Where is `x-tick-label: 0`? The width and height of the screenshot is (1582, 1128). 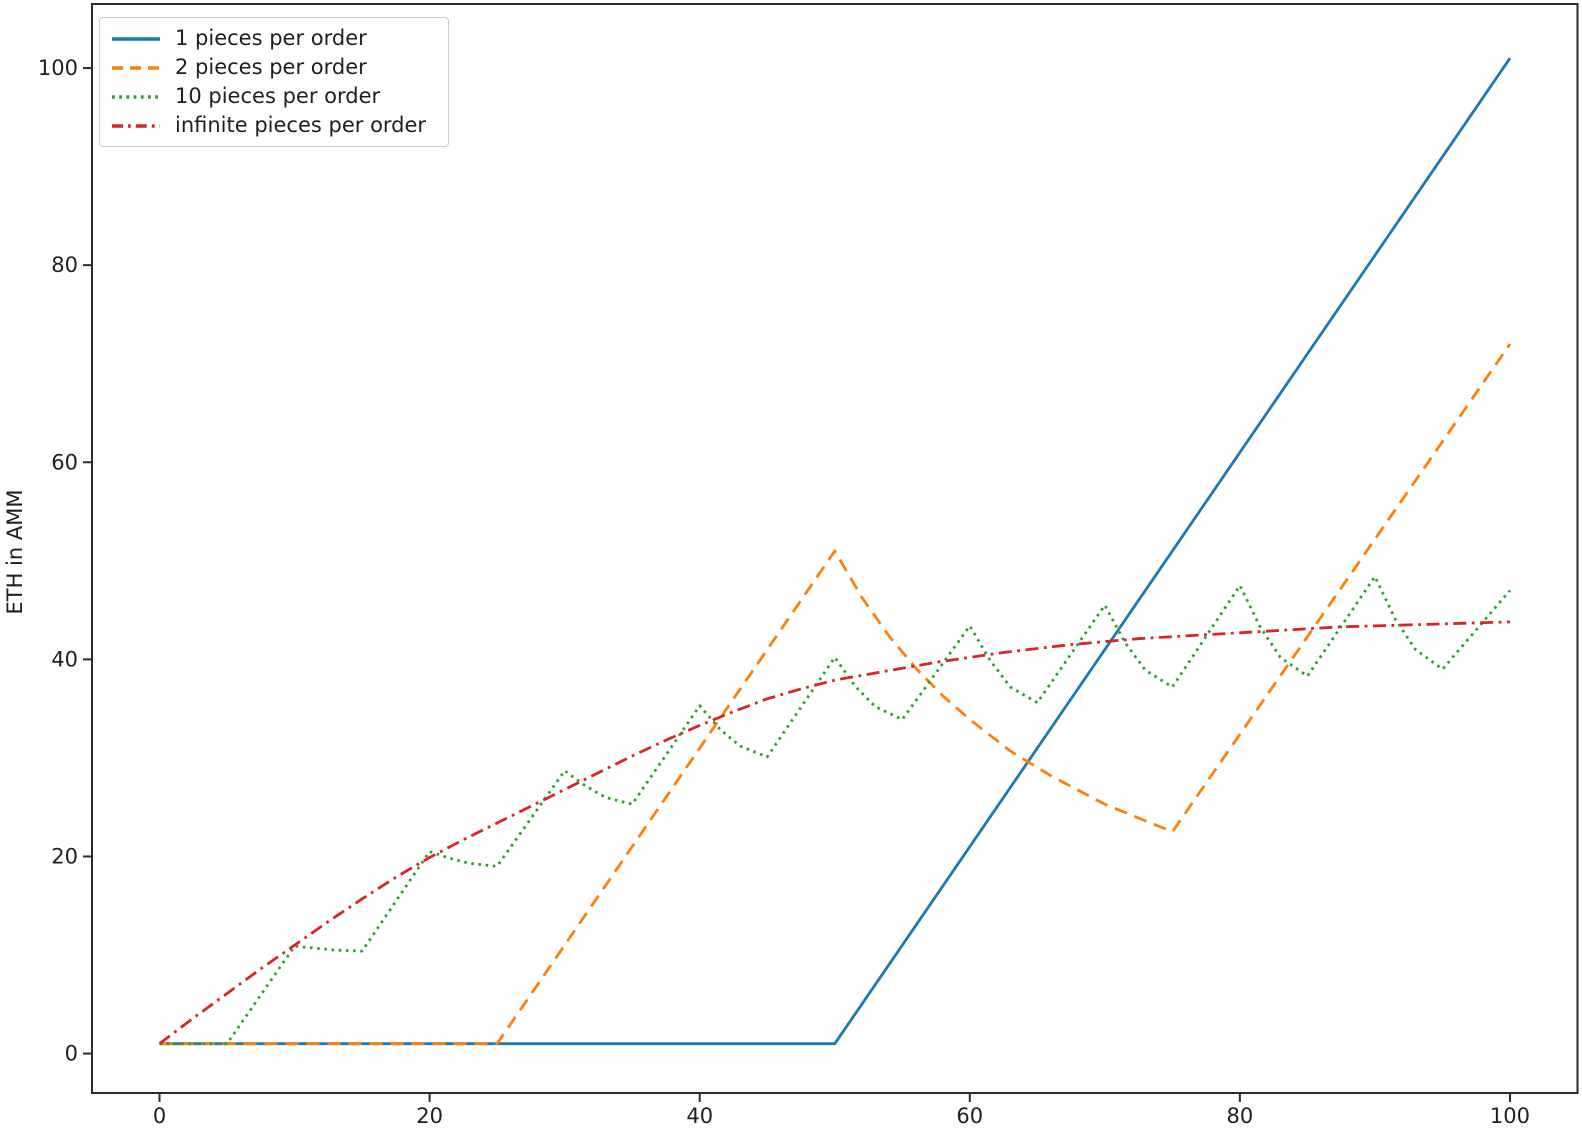
x-tick-label: 0 is located at coordinates (159, 1116).